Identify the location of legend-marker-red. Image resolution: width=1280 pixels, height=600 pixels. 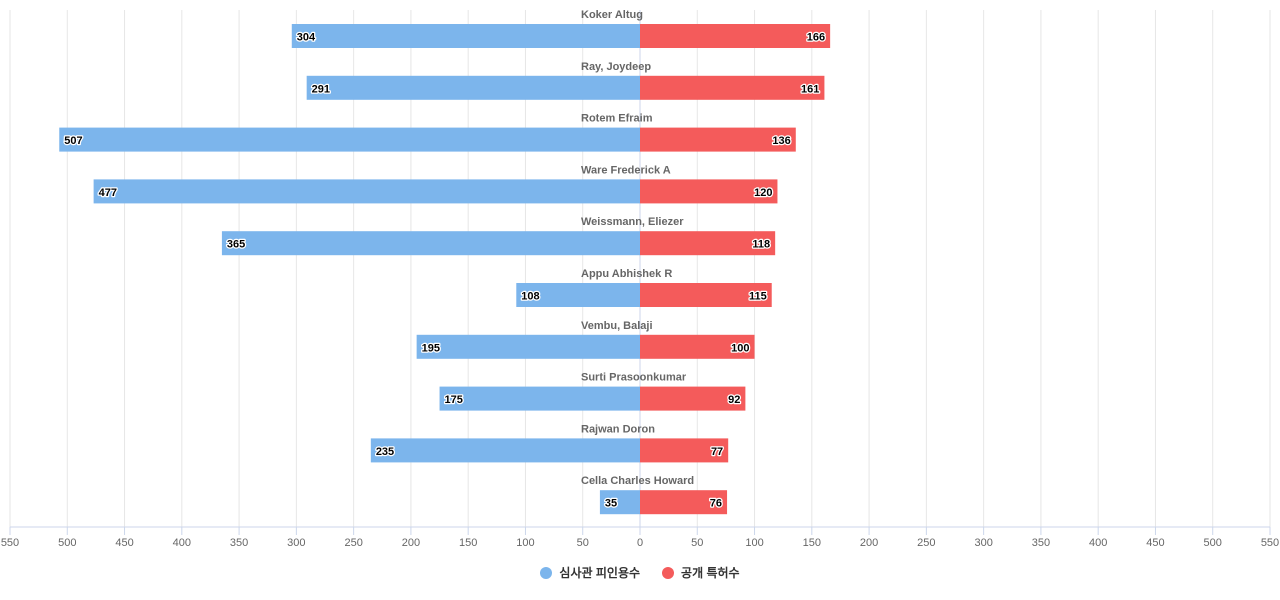
(668, 572).